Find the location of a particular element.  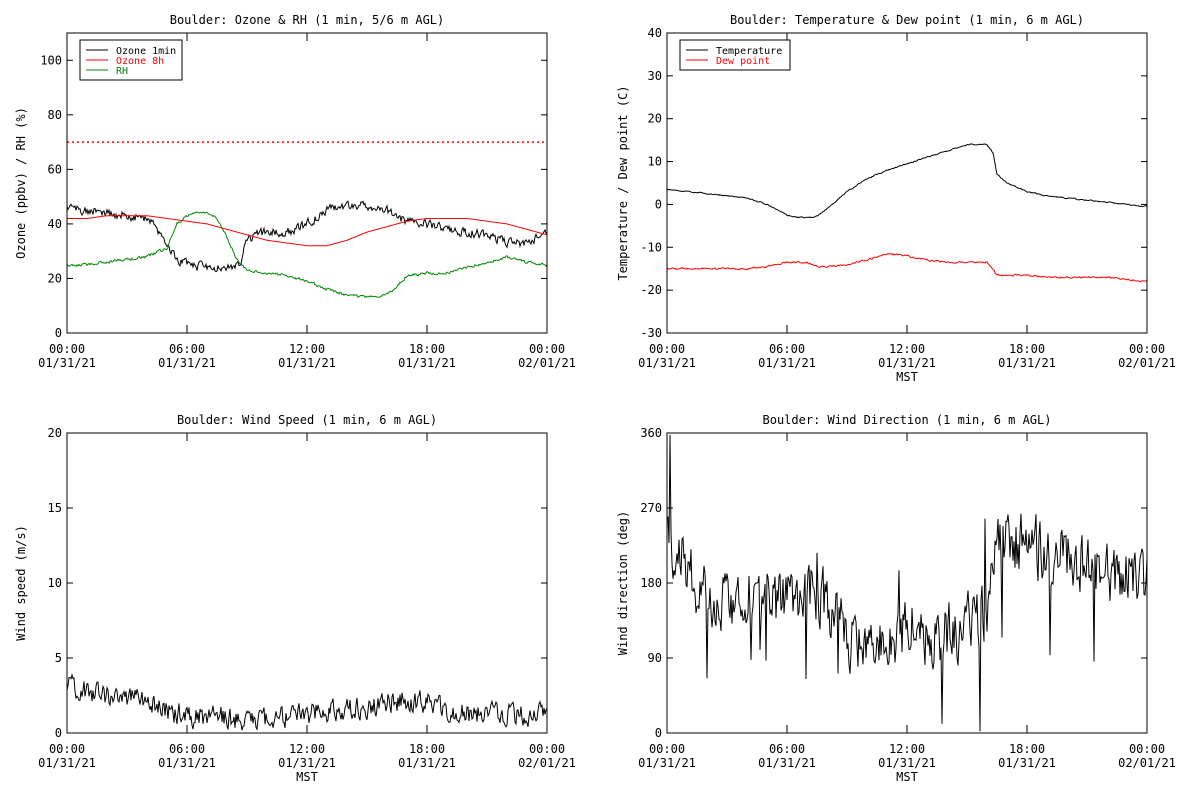

chart-title: Boulder: Wind Direction (1 min, 6 m AGL) is located at coordinates (907, 420).